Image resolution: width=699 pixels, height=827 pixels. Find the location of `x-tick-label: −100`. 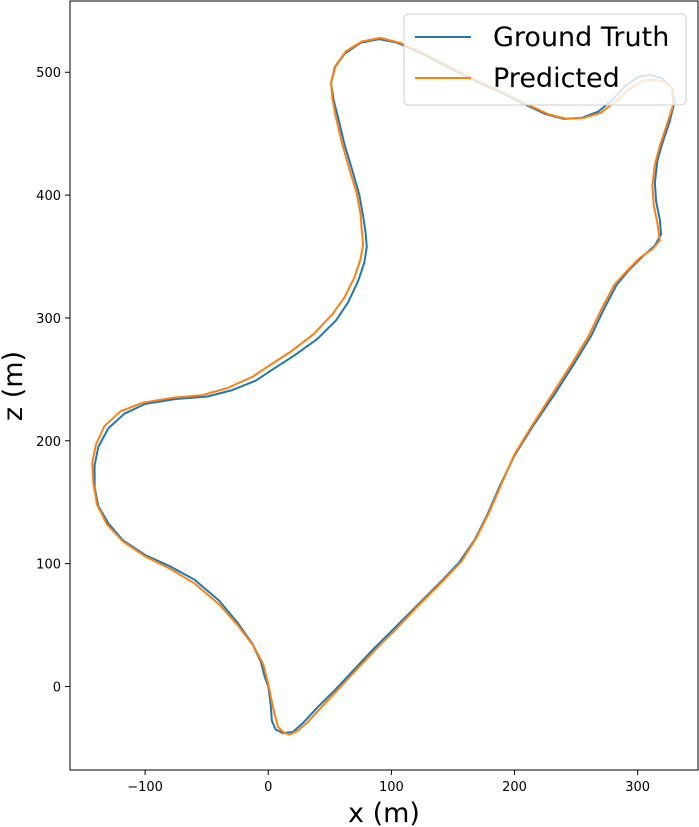

x-tick-label: −100 is located at coordinates (145, 787).